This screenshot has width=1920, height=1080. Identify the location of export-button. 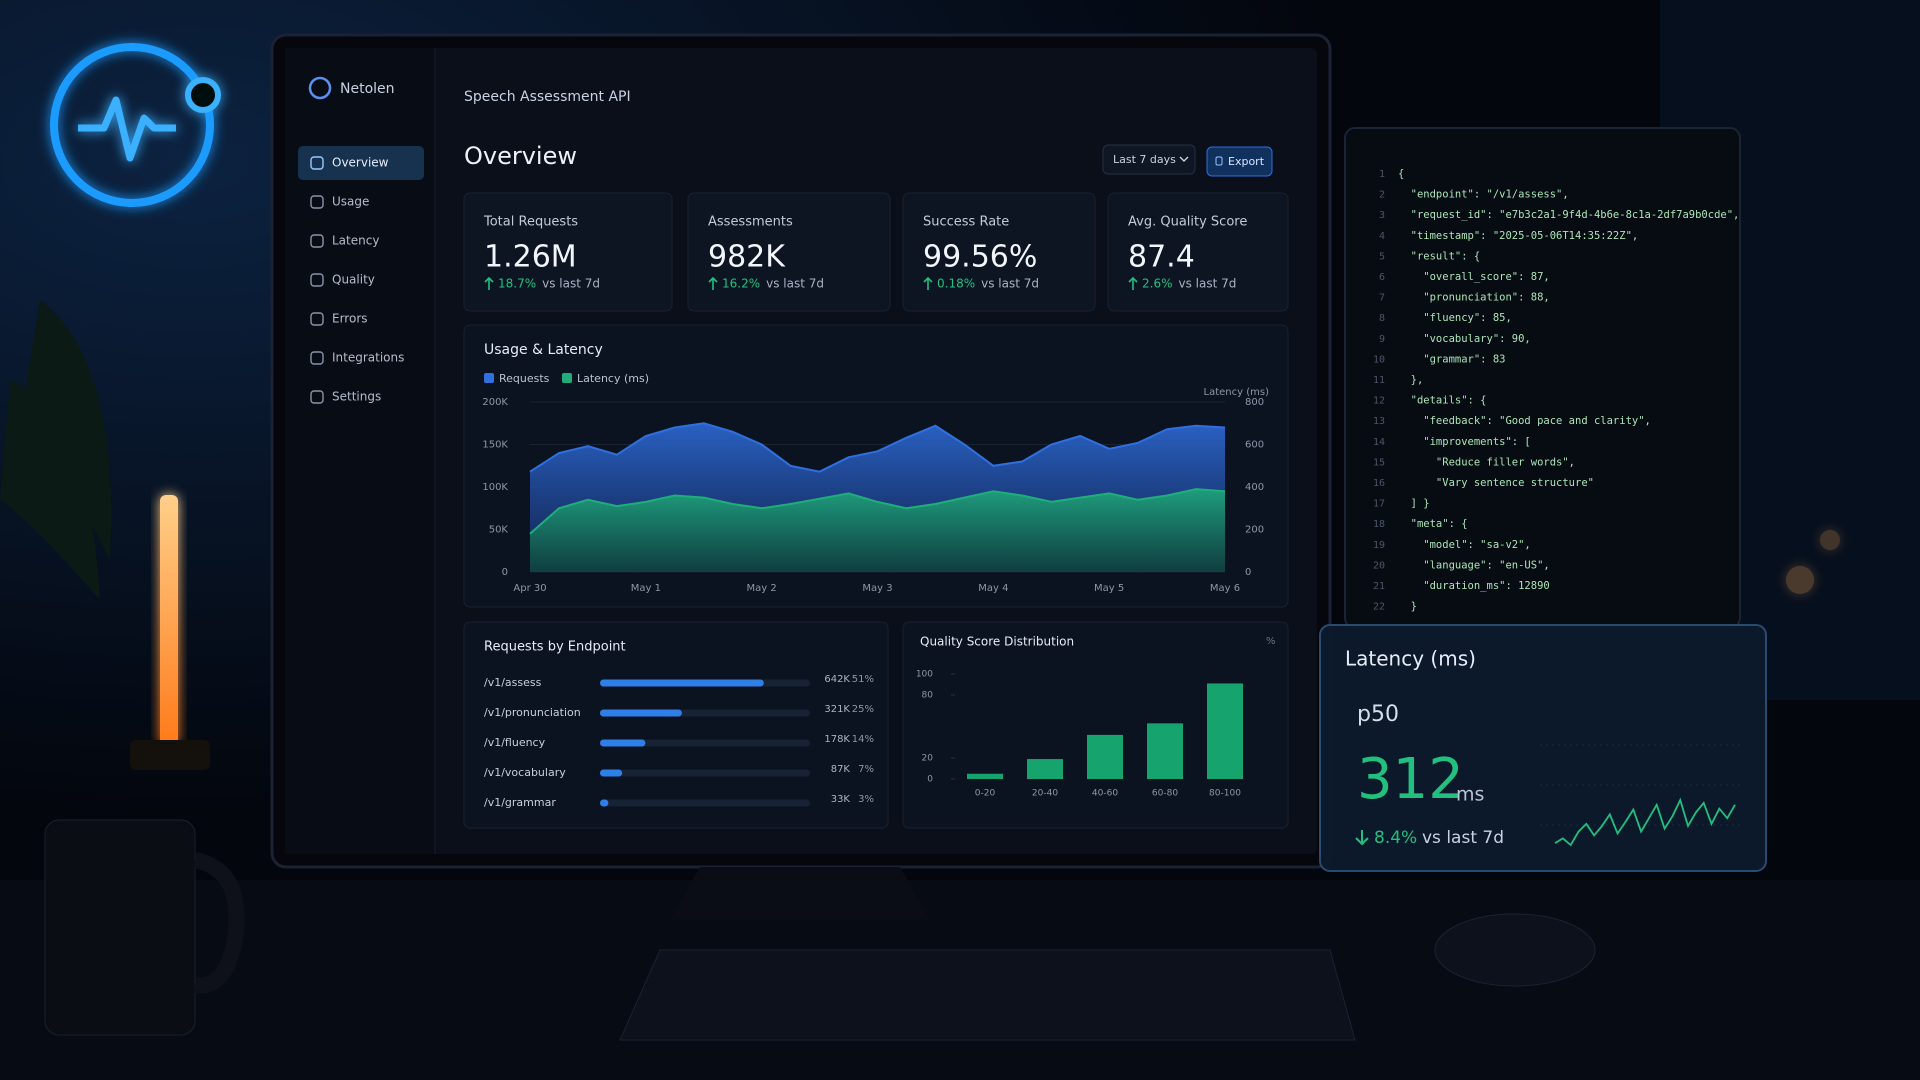
(1239, 161).